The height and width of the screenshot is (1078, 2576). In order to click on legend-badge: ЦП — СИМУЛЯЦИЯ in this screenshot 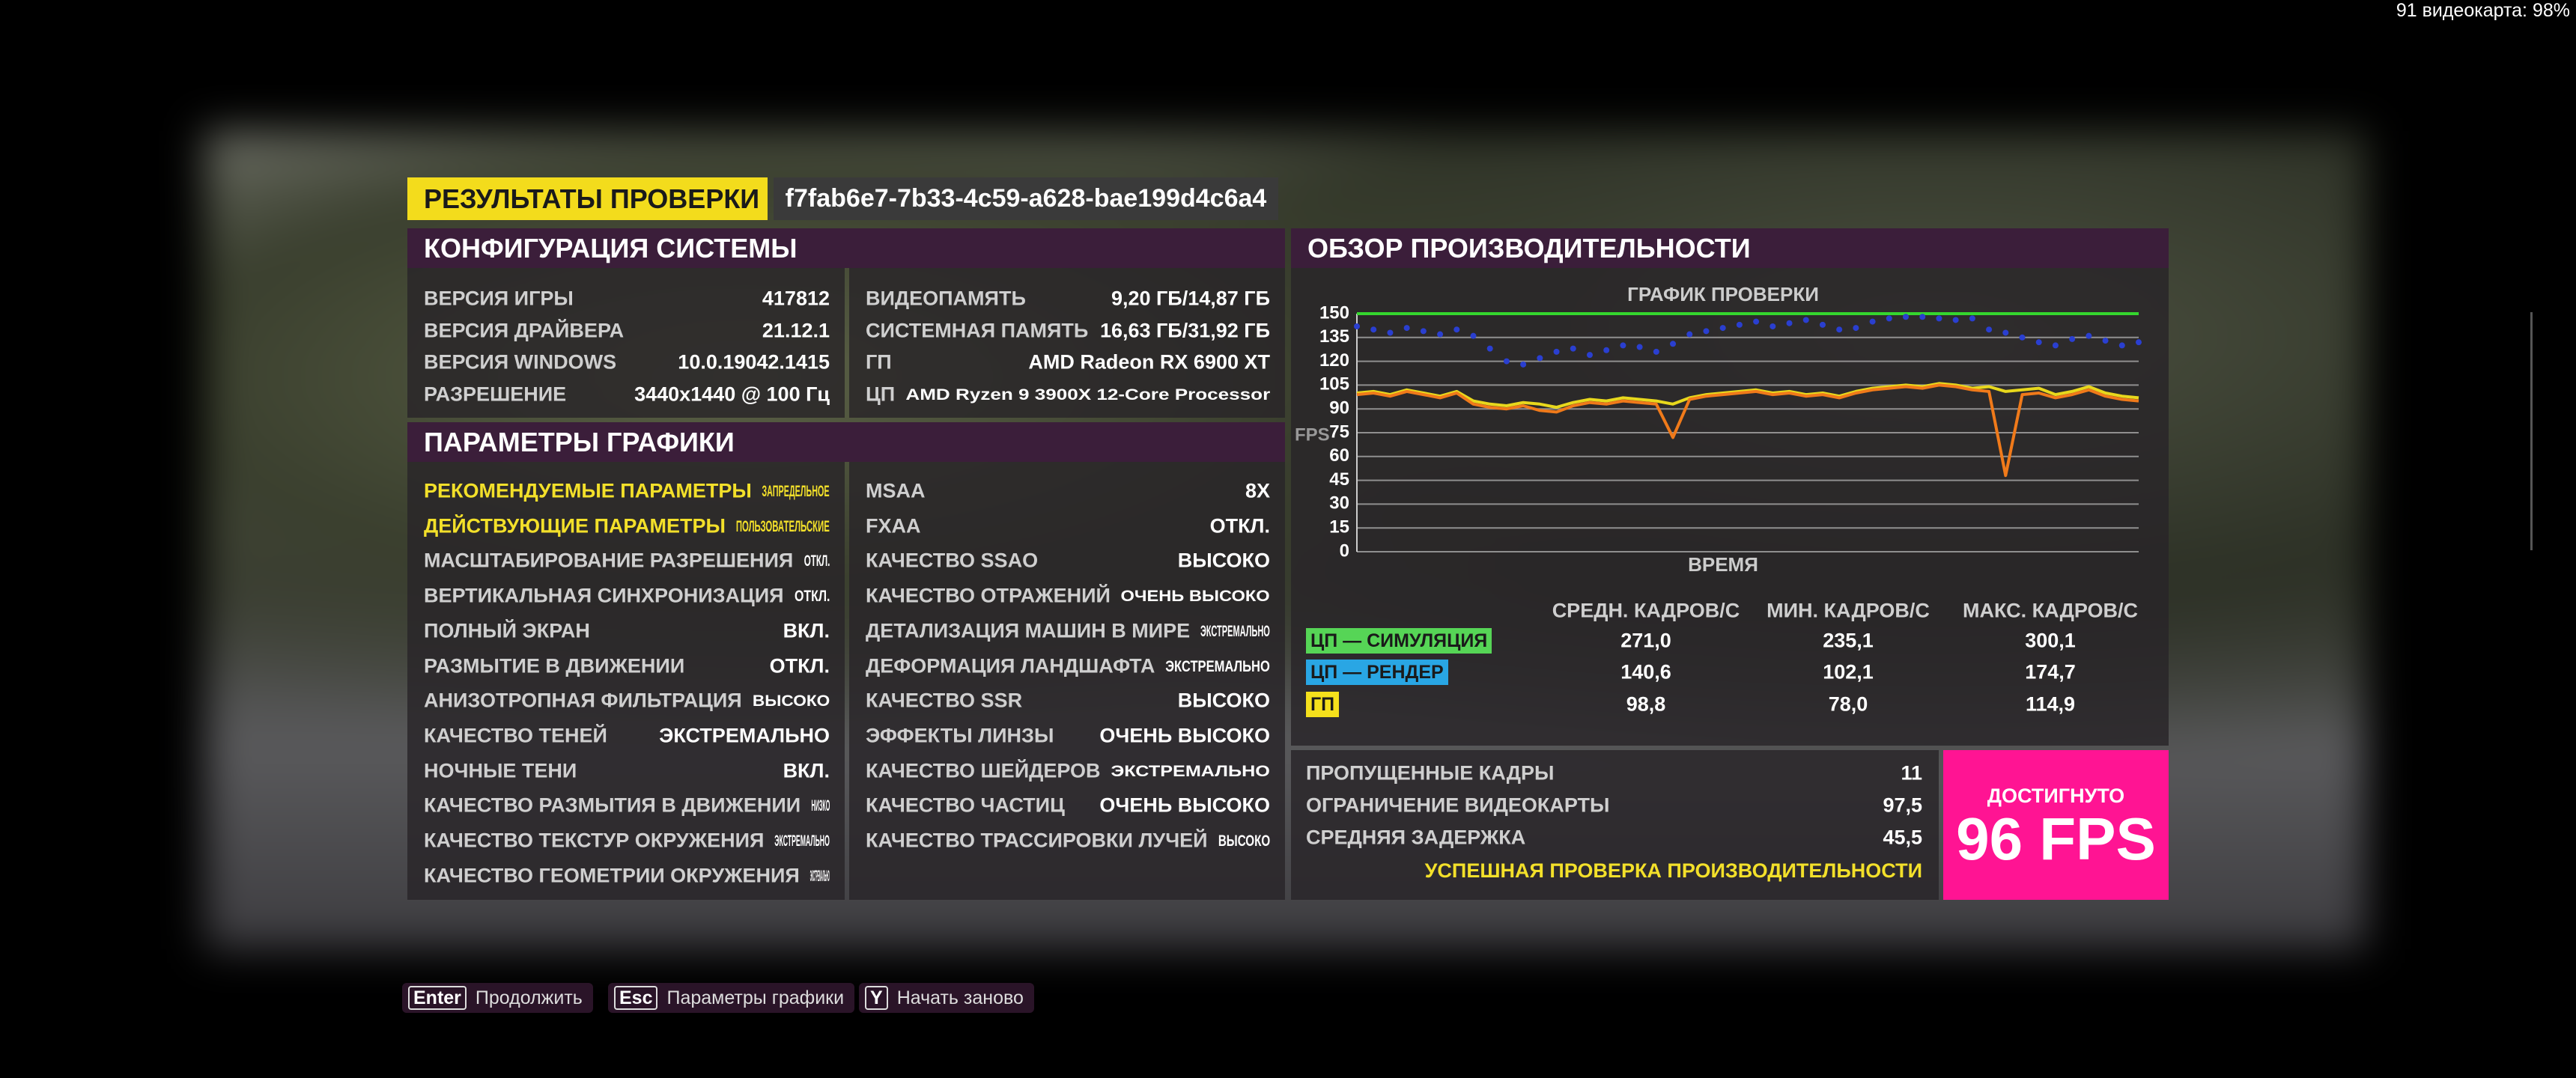, I will do `click(1399, 641)`.